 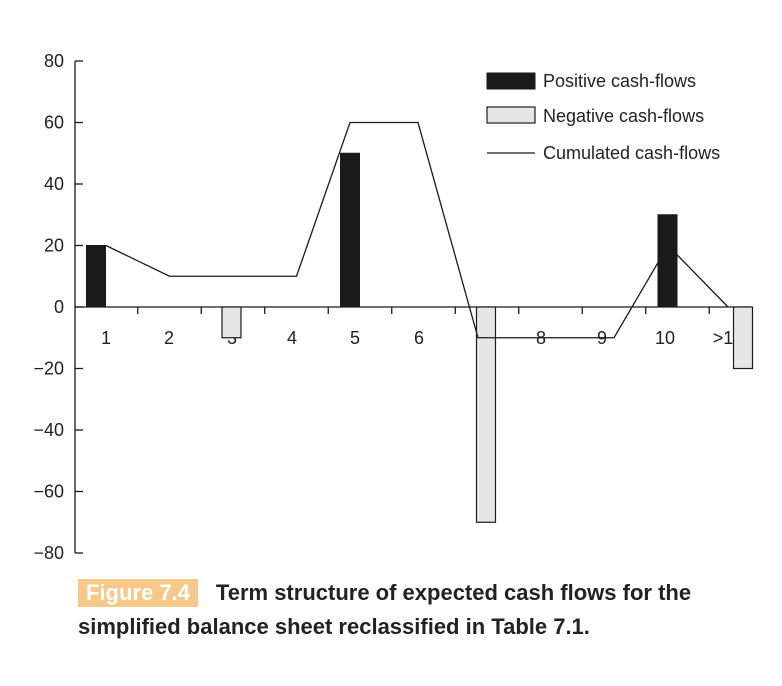 I want to click on legend-swatch-positive, so click(x=511, y=81).